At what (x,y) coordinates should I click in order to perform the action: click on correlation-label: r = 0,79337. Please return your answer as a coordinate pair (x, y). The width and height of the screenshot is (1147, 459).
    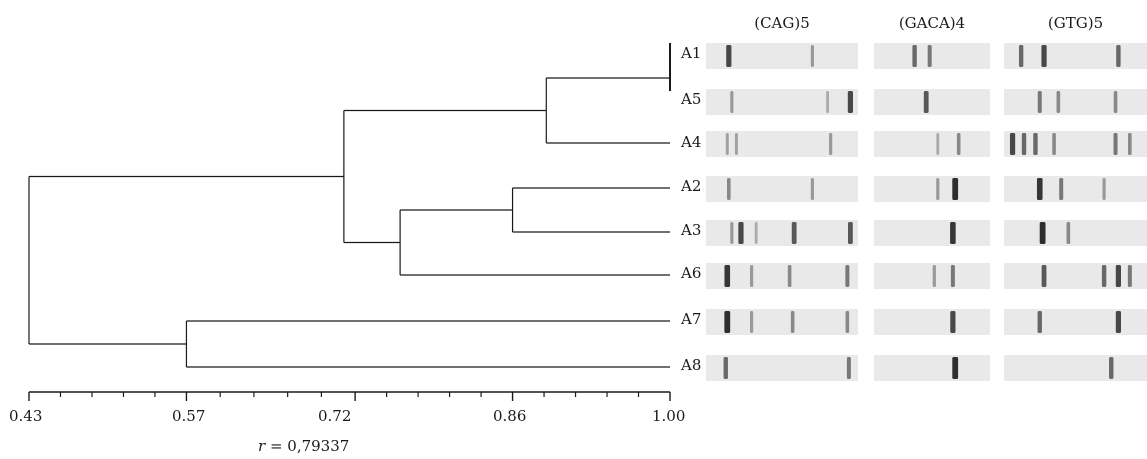
    Looking at the image, I should click on (303, 446).